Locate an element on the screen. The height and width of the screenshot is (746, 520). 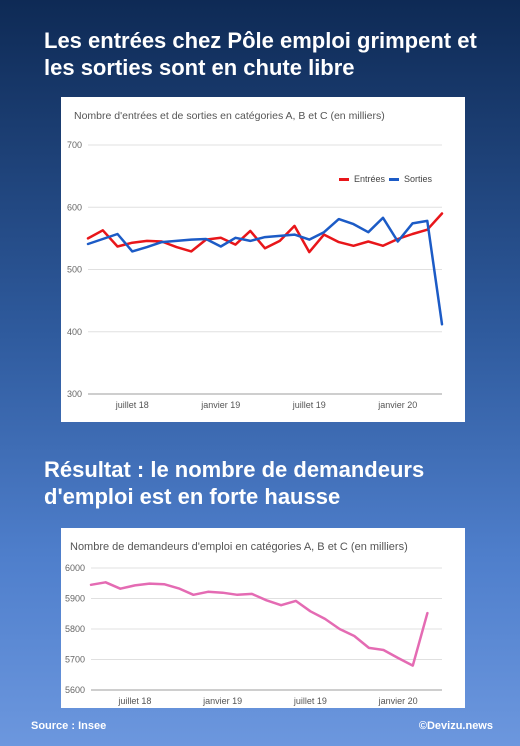
chart1-xtick-label: janvier 19 is located at coordinates (220, 405).